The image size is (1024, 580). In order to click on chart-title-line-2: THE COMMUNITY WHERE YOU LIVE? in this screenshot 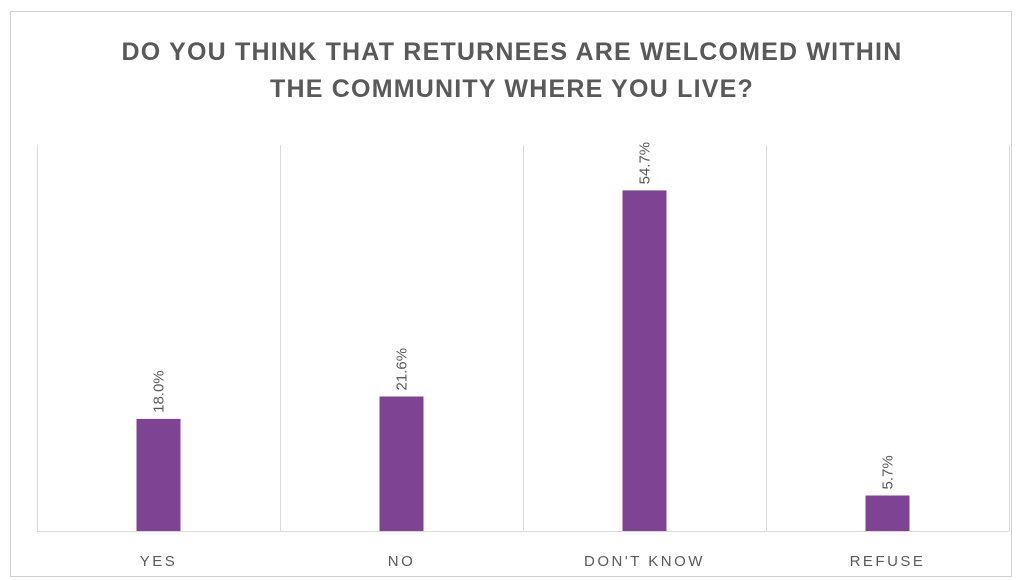, I will do `click(512, 89)`.